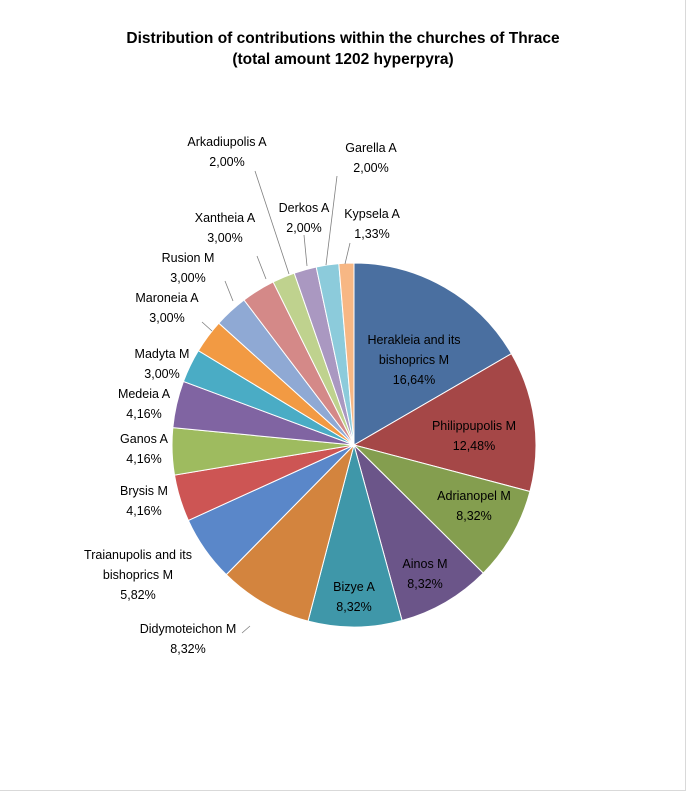 The width and height of the screenshot is (687, 792). What do you see at coordinates (424, 574) in the screenshot?
I see `slice-label: Ainos M 8,32%` at bounding box center [424, 574].